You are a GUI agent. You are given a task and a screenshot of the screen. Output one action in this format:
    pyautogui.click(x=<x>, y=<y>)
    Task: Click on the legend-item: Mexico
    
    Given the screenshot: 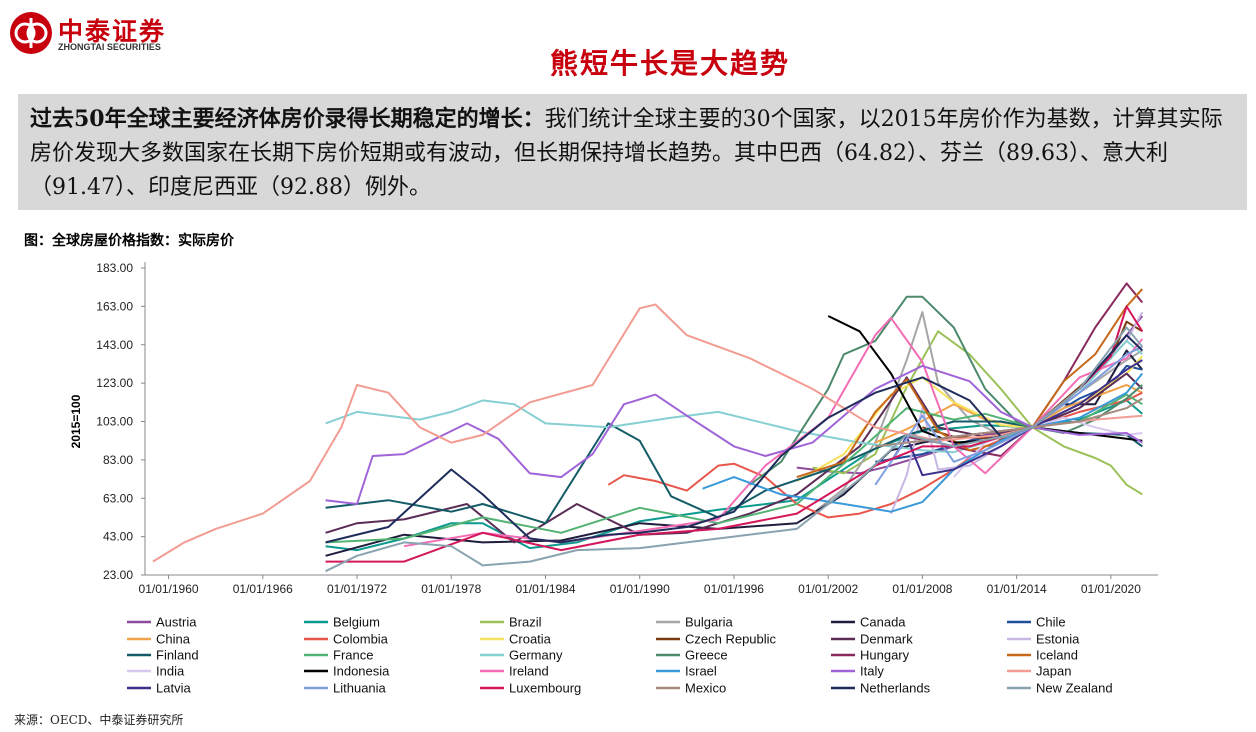 What is the action you would take?
    pyautogui.click(x=691, y=688)
    